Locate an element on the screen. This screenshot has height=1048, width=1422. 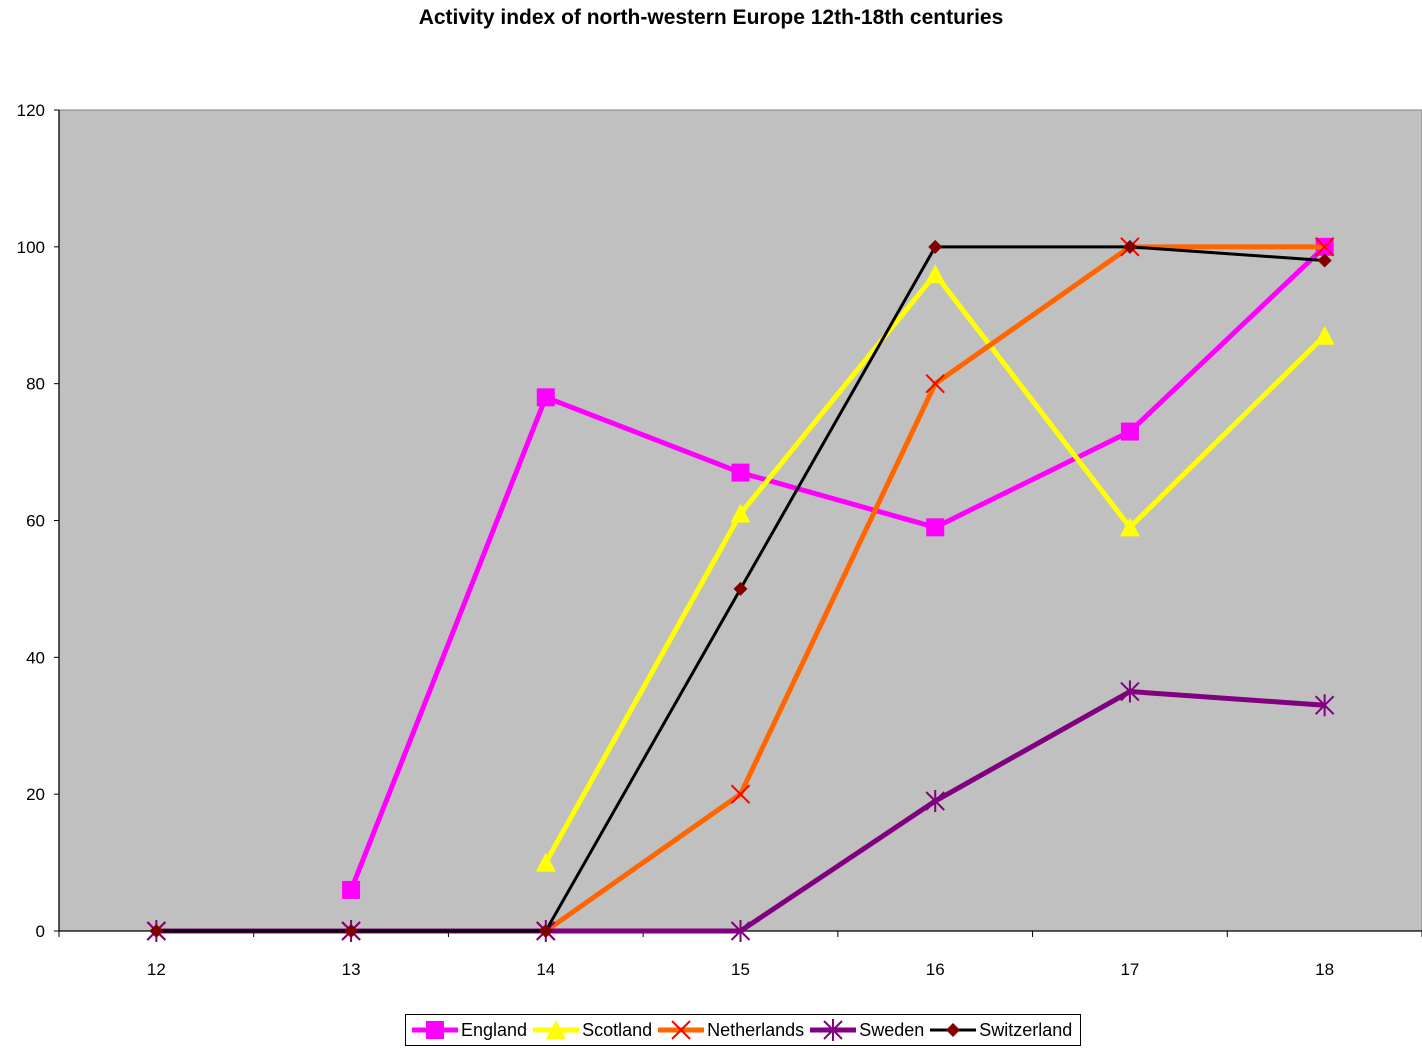
x-tick-label: 13 is located at coordinates (351, 969).